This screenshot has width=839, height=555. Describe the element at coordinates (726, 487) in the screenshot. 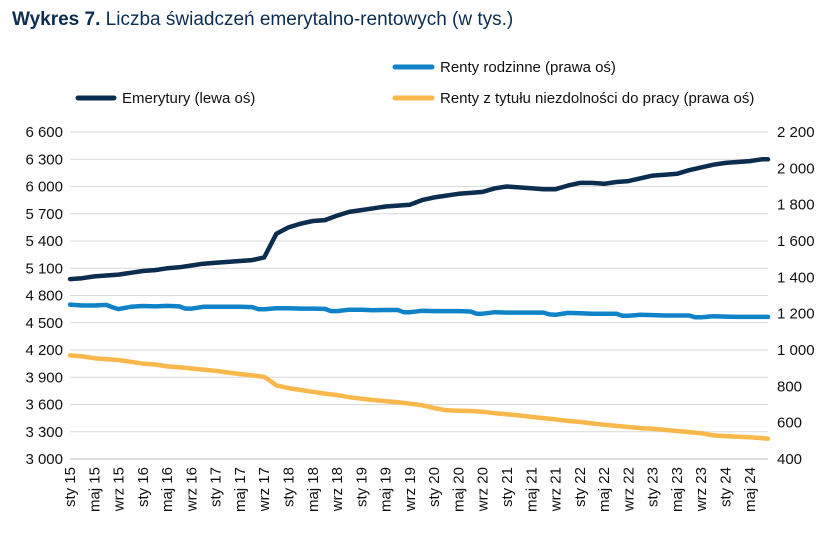

I see `x-axis-tick-label: sty 24` at that location.